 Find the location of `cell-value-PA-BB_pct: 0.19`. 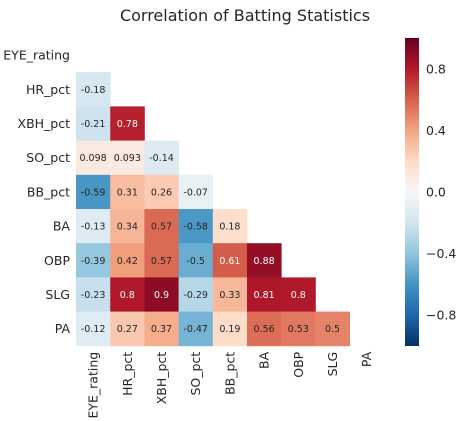

cell-value-PA-BB_pct: 0.19 is located at coordinates (229, 329).